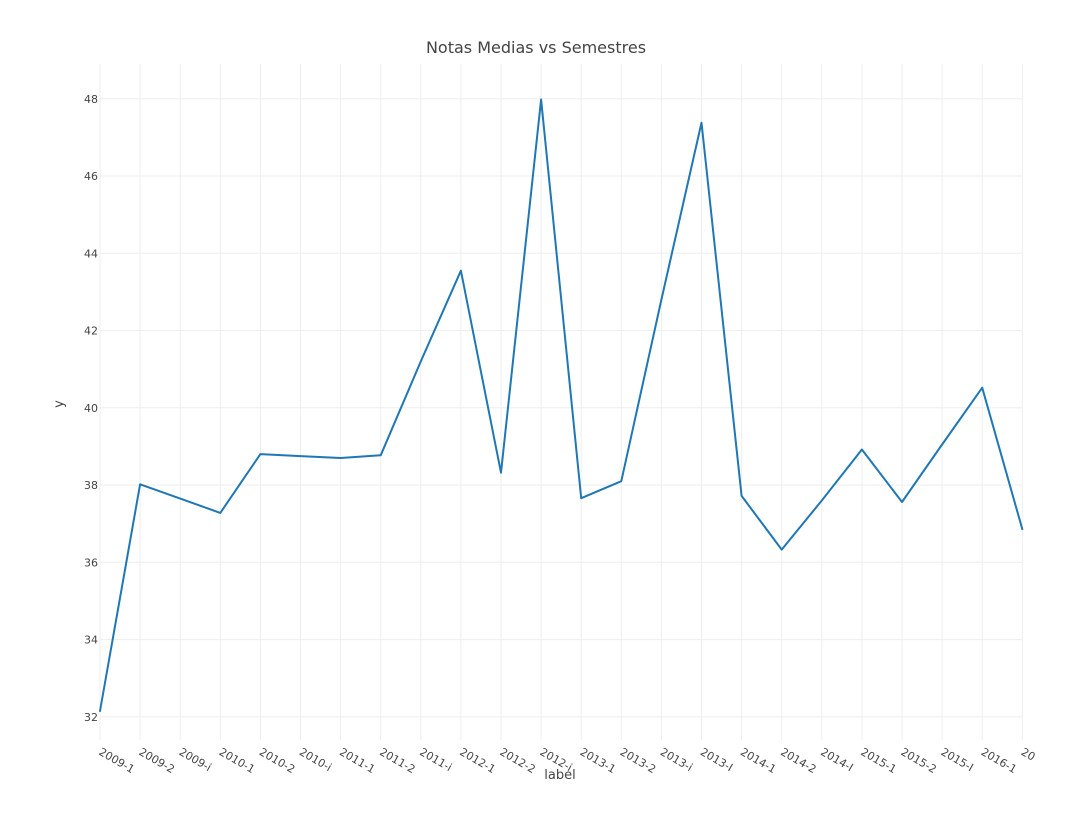 Image resolution: width=1072 pixels, height=824 pixels. What do you see at coordinates (536, 47) in the screenshot?
I see `chart-title: Notas Medias vs Semestres` at bounding box center [536, 47].